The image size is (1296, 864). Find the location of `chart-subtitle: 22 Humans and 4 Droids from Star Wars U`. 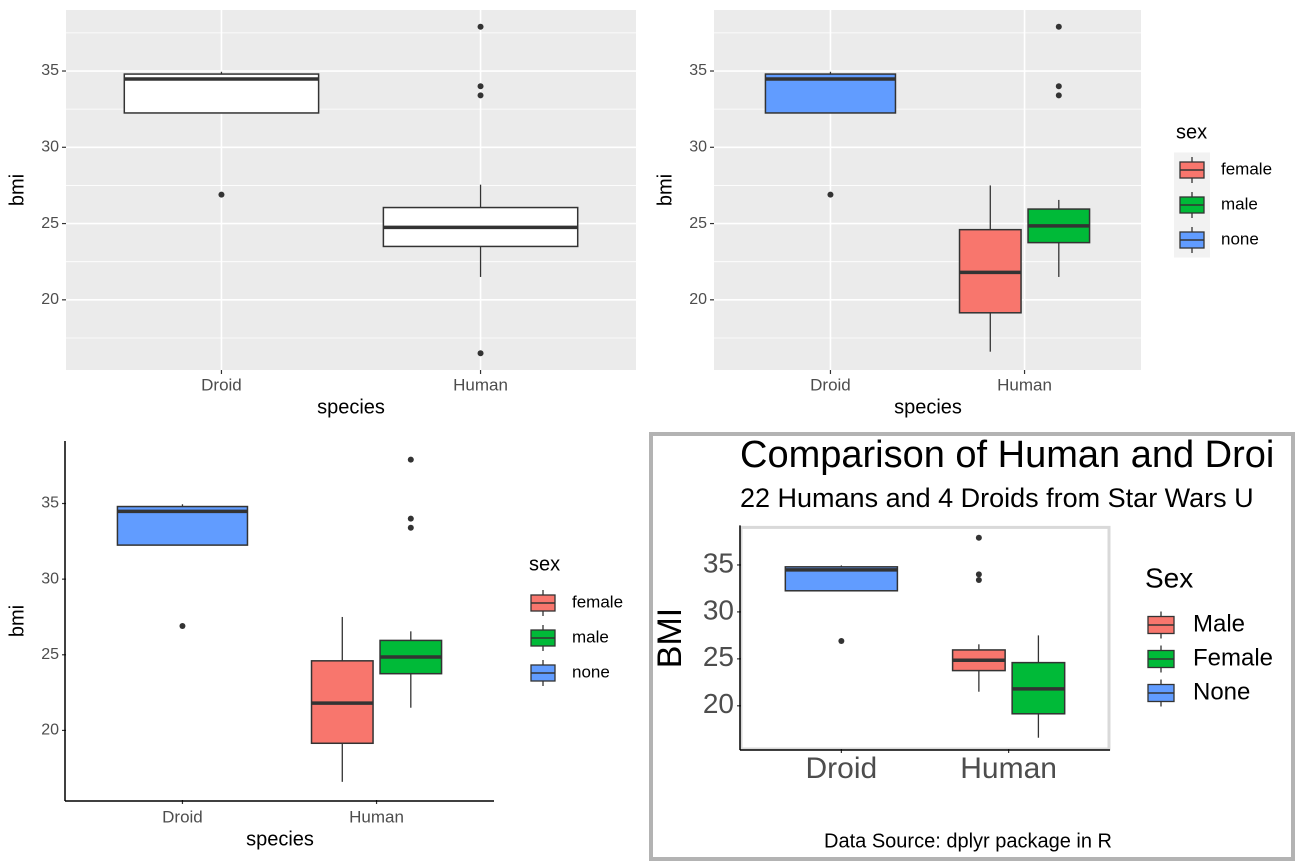

chart-subtitle: 22 Humans and 4 Droids from Star Wars U is located at coordinates (997, 498).